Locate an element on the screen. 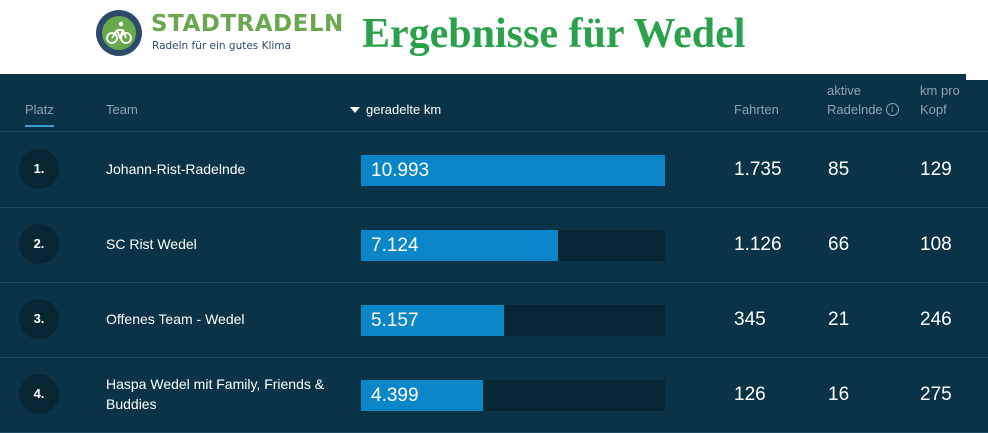 The height and width of the screenshot is (433, 988). column-header-aktive-line1: aktive is located at coordinates (844, 90).